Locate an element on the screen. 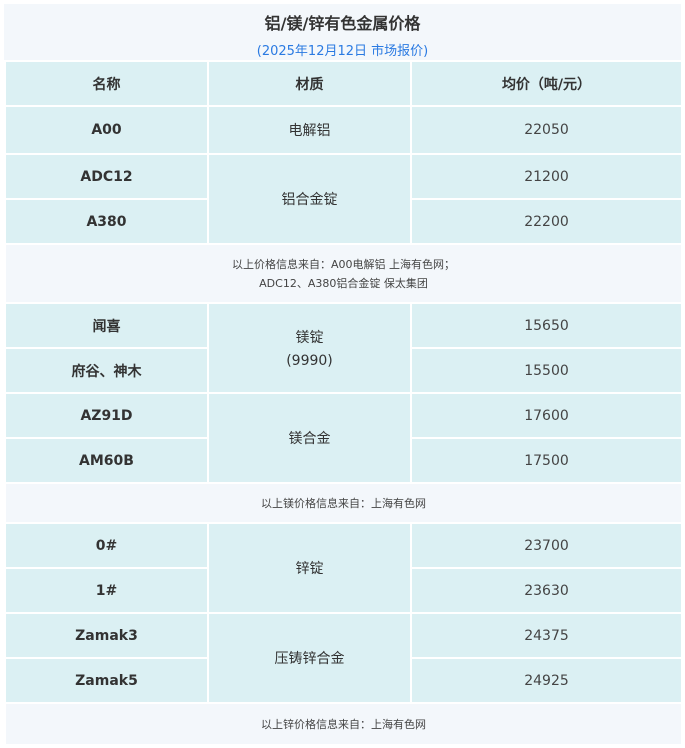 Image resolution: width=685 pixels, height=748 pixels. price: 22050 is located at coordinates (546, 130).